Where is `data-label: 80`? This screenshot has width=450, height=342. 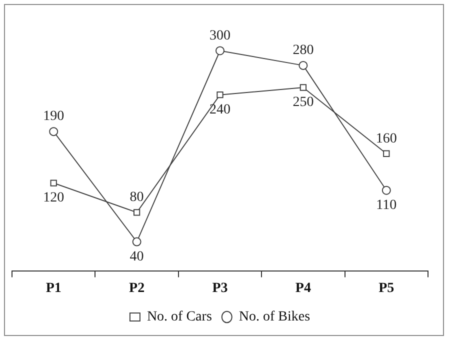
data-label: 80 is located at coordinates (137, 198).